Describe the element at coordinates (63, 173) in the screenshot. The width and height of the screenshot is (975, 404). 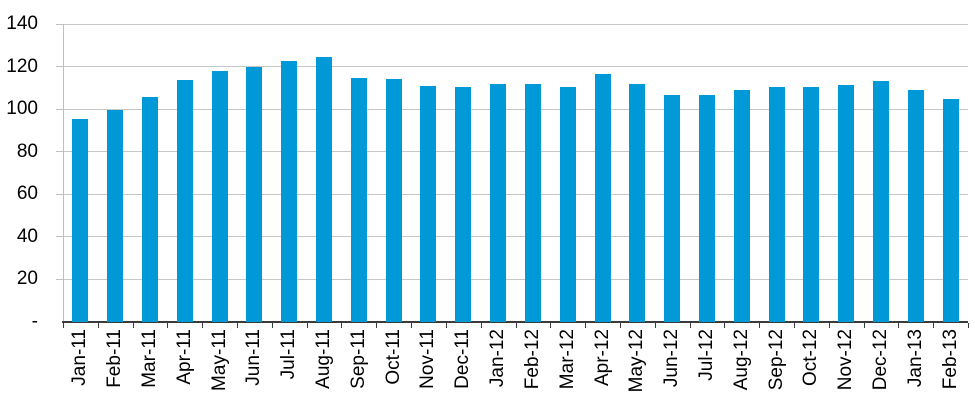
I see `y-axis` at that location.